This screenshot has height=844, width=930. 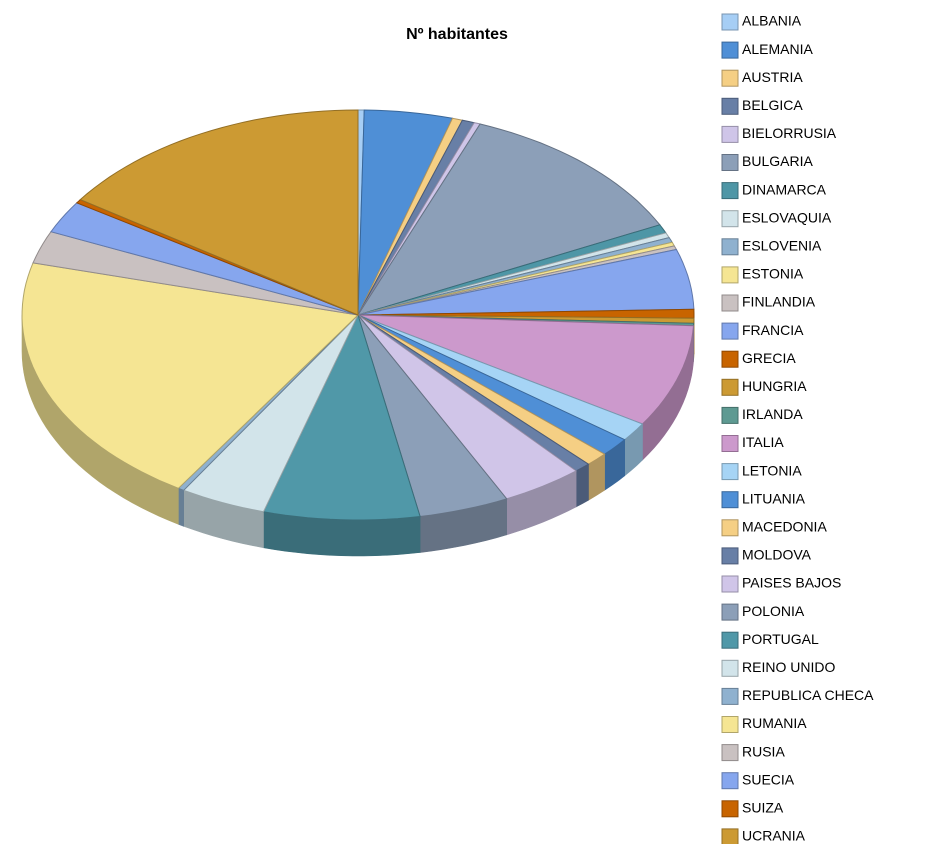 What do you see at coordinates (777, 161) in the screenshot?
I see `legend-label: BULGARIA` at bounding box center [777, 161].